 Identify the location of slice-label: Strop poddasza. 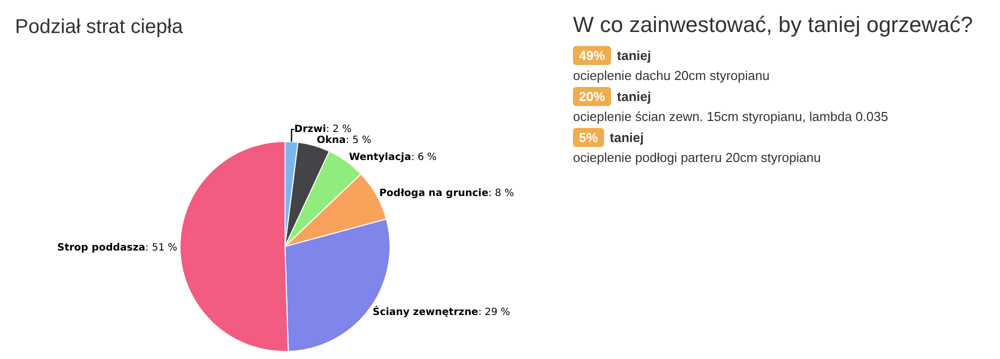
(101, 248).